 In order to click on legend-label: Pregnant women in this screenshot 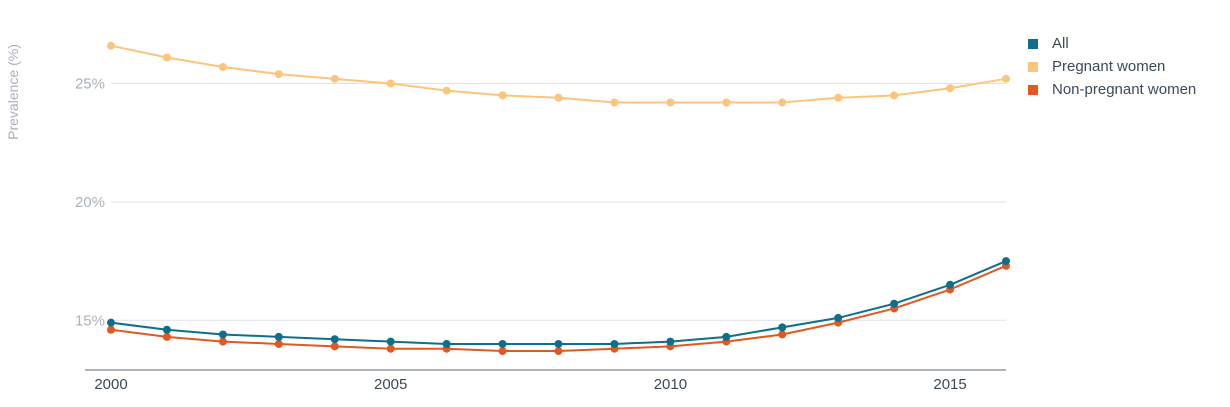, I will do `click(1109, 66)`.